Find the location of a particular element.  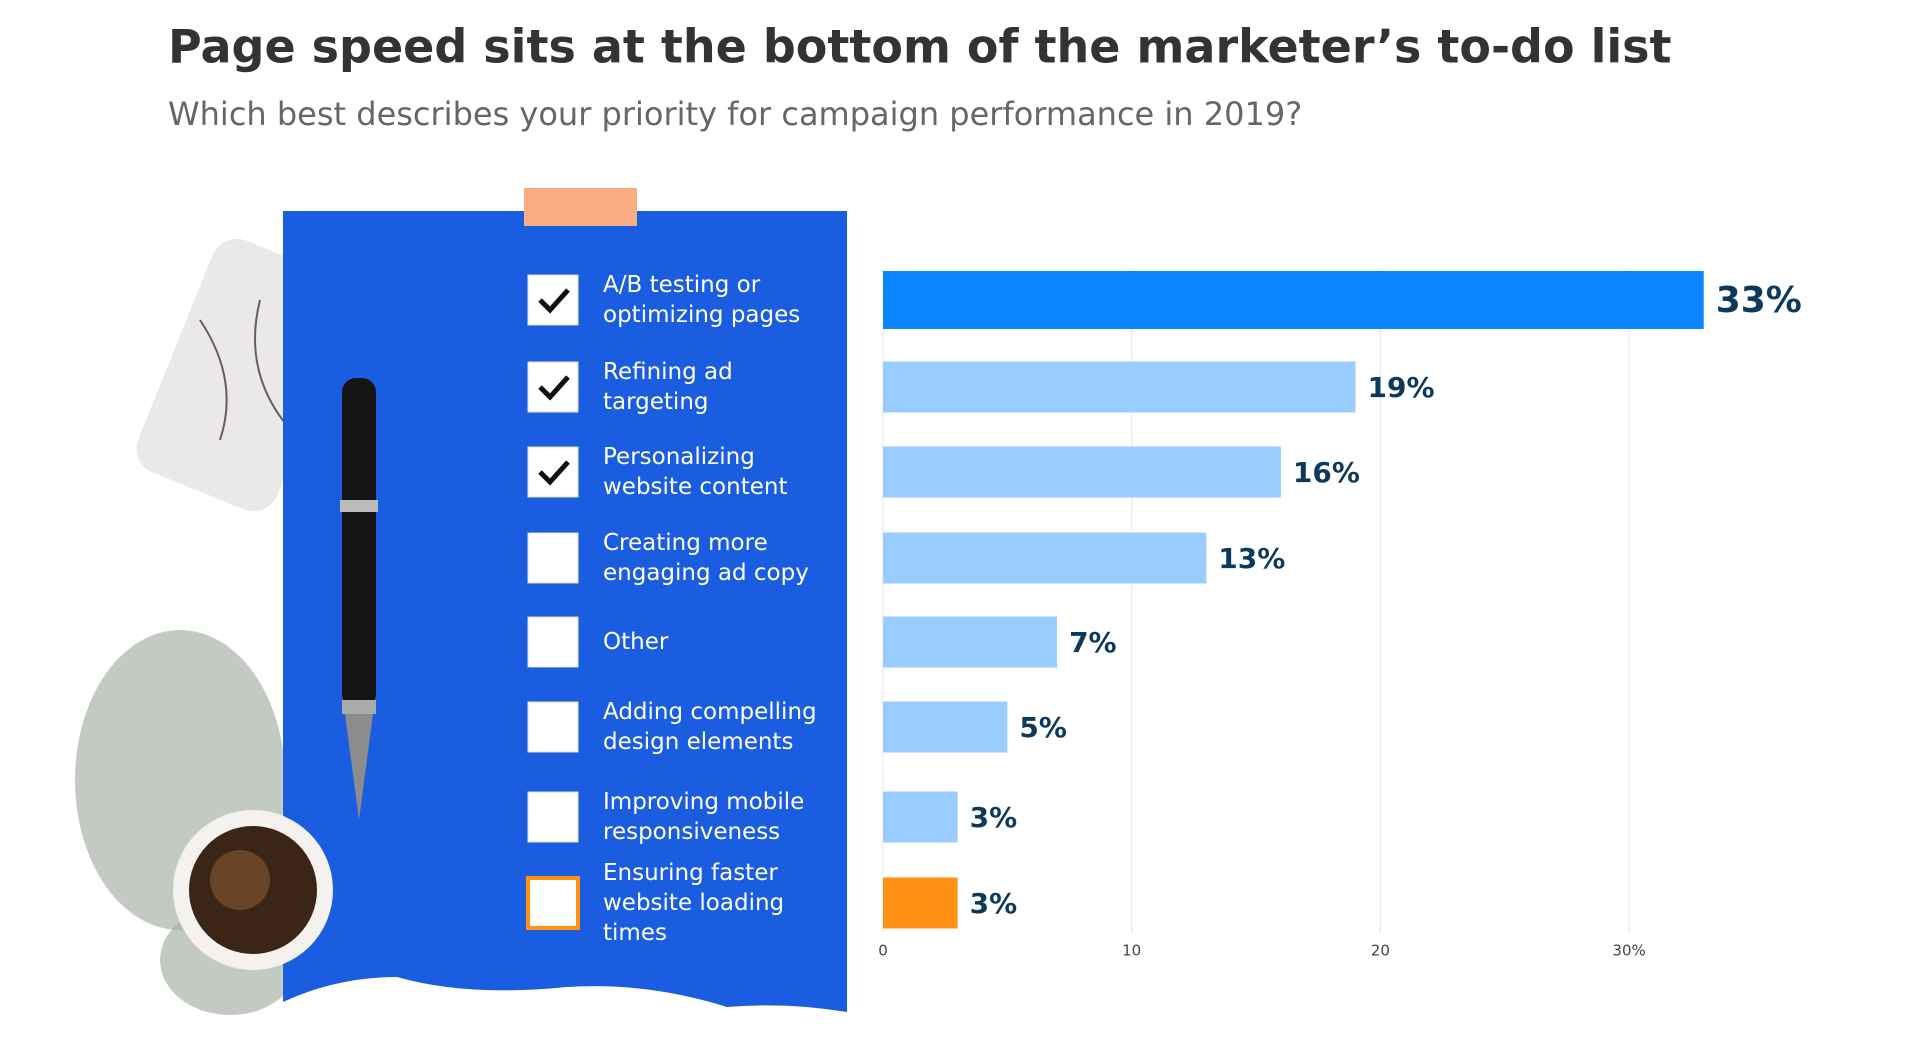

value-label: 33% is located at coordinates (1759, 300).